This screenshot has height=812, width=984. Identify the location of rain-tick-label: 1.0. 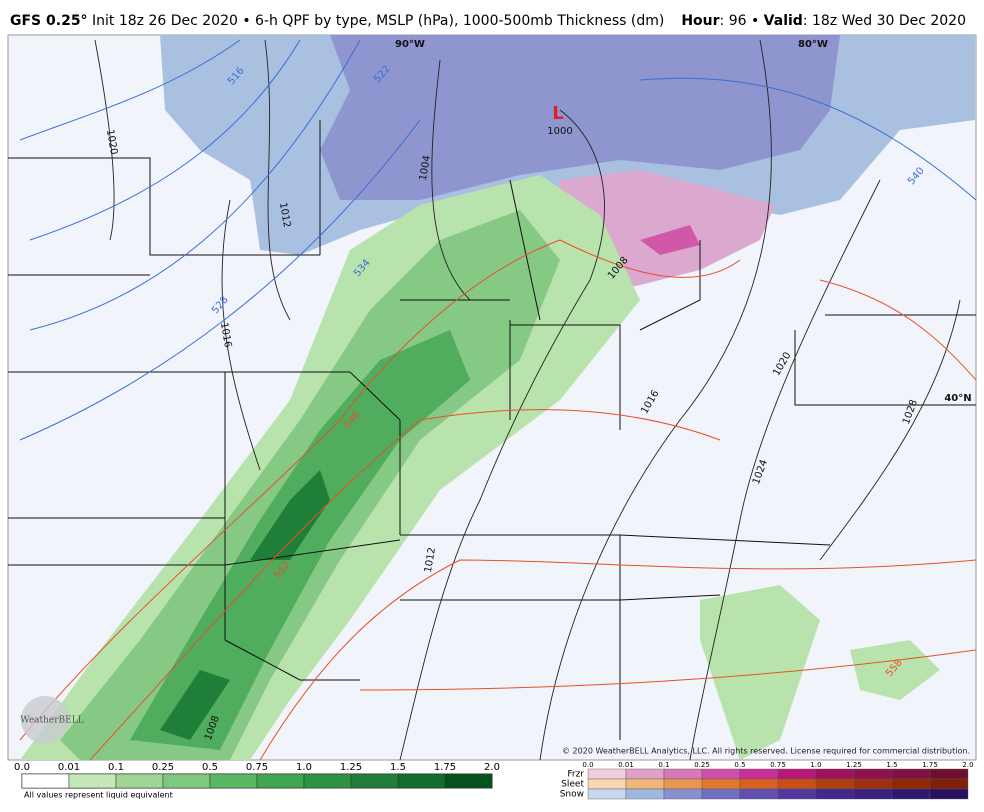
(304, 767).